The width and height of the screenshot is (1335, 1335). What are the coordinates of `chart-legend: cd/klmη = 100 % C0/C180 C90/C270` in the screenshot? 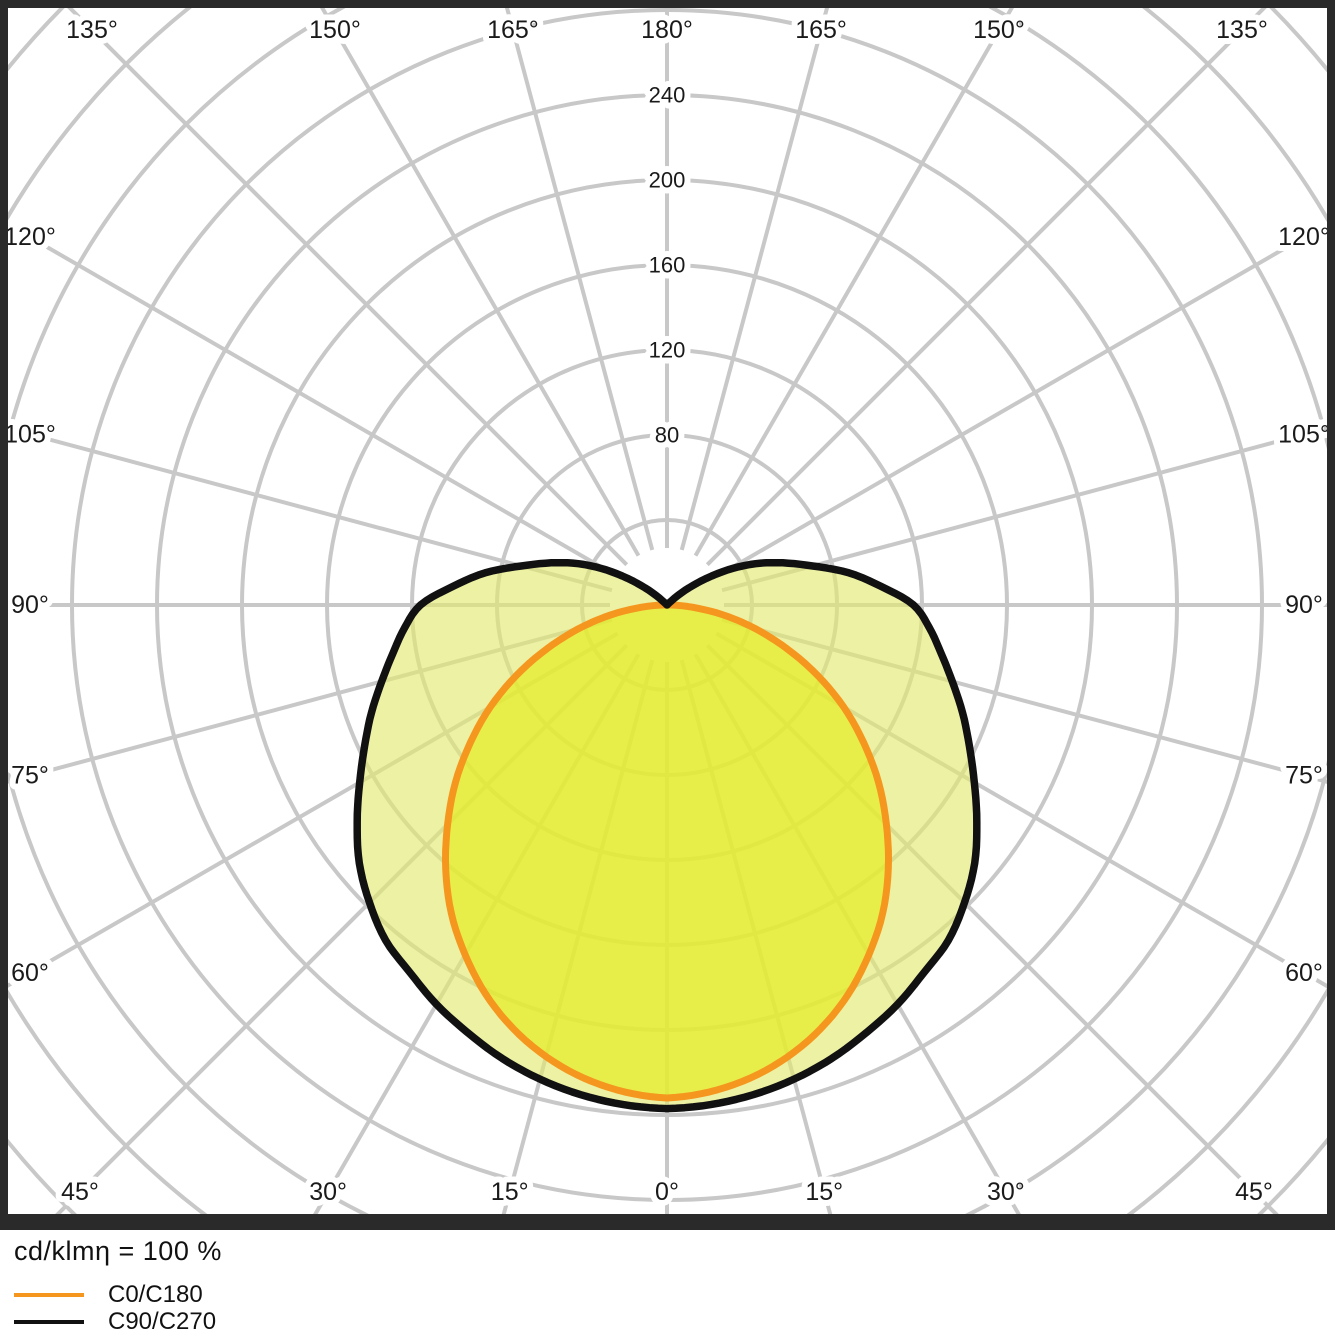 It's located at (118, 1285).